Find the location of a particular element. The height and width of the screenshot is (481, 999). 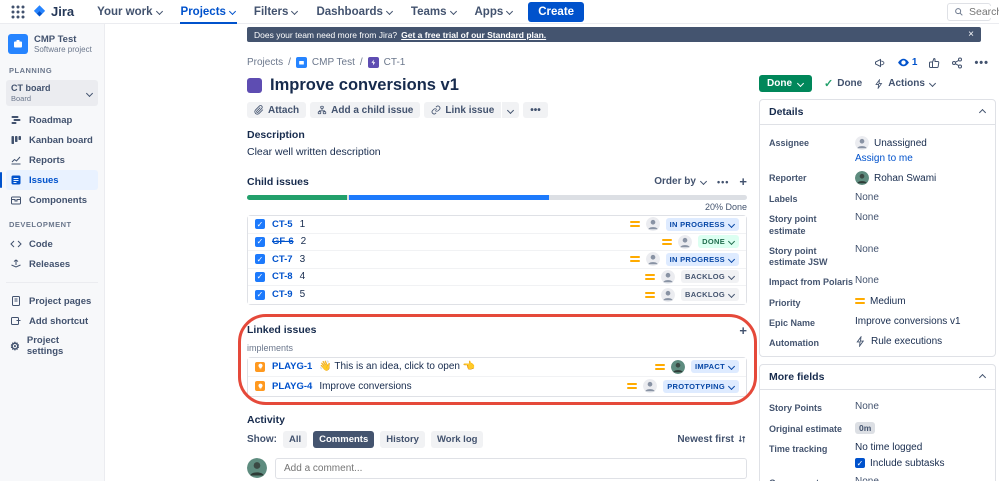

include-subtasks-checkbox: ✓ is located at coordinates (860, 463).